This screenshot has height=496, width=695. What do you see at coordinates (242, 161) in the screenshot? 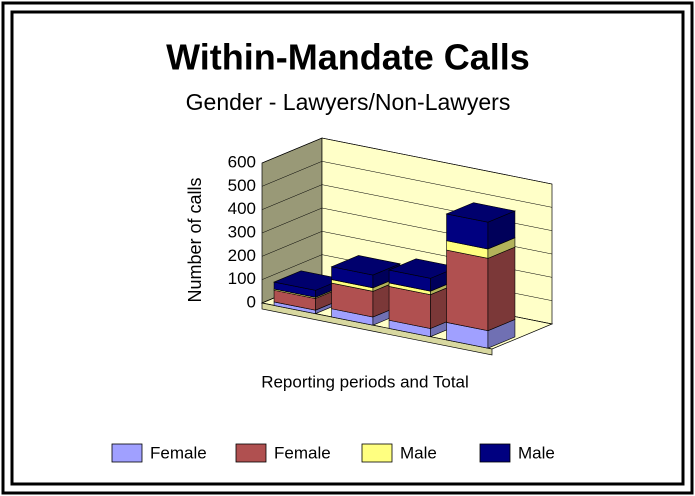
I see `y-tick-label: 600` at bounding box center [242, 161].